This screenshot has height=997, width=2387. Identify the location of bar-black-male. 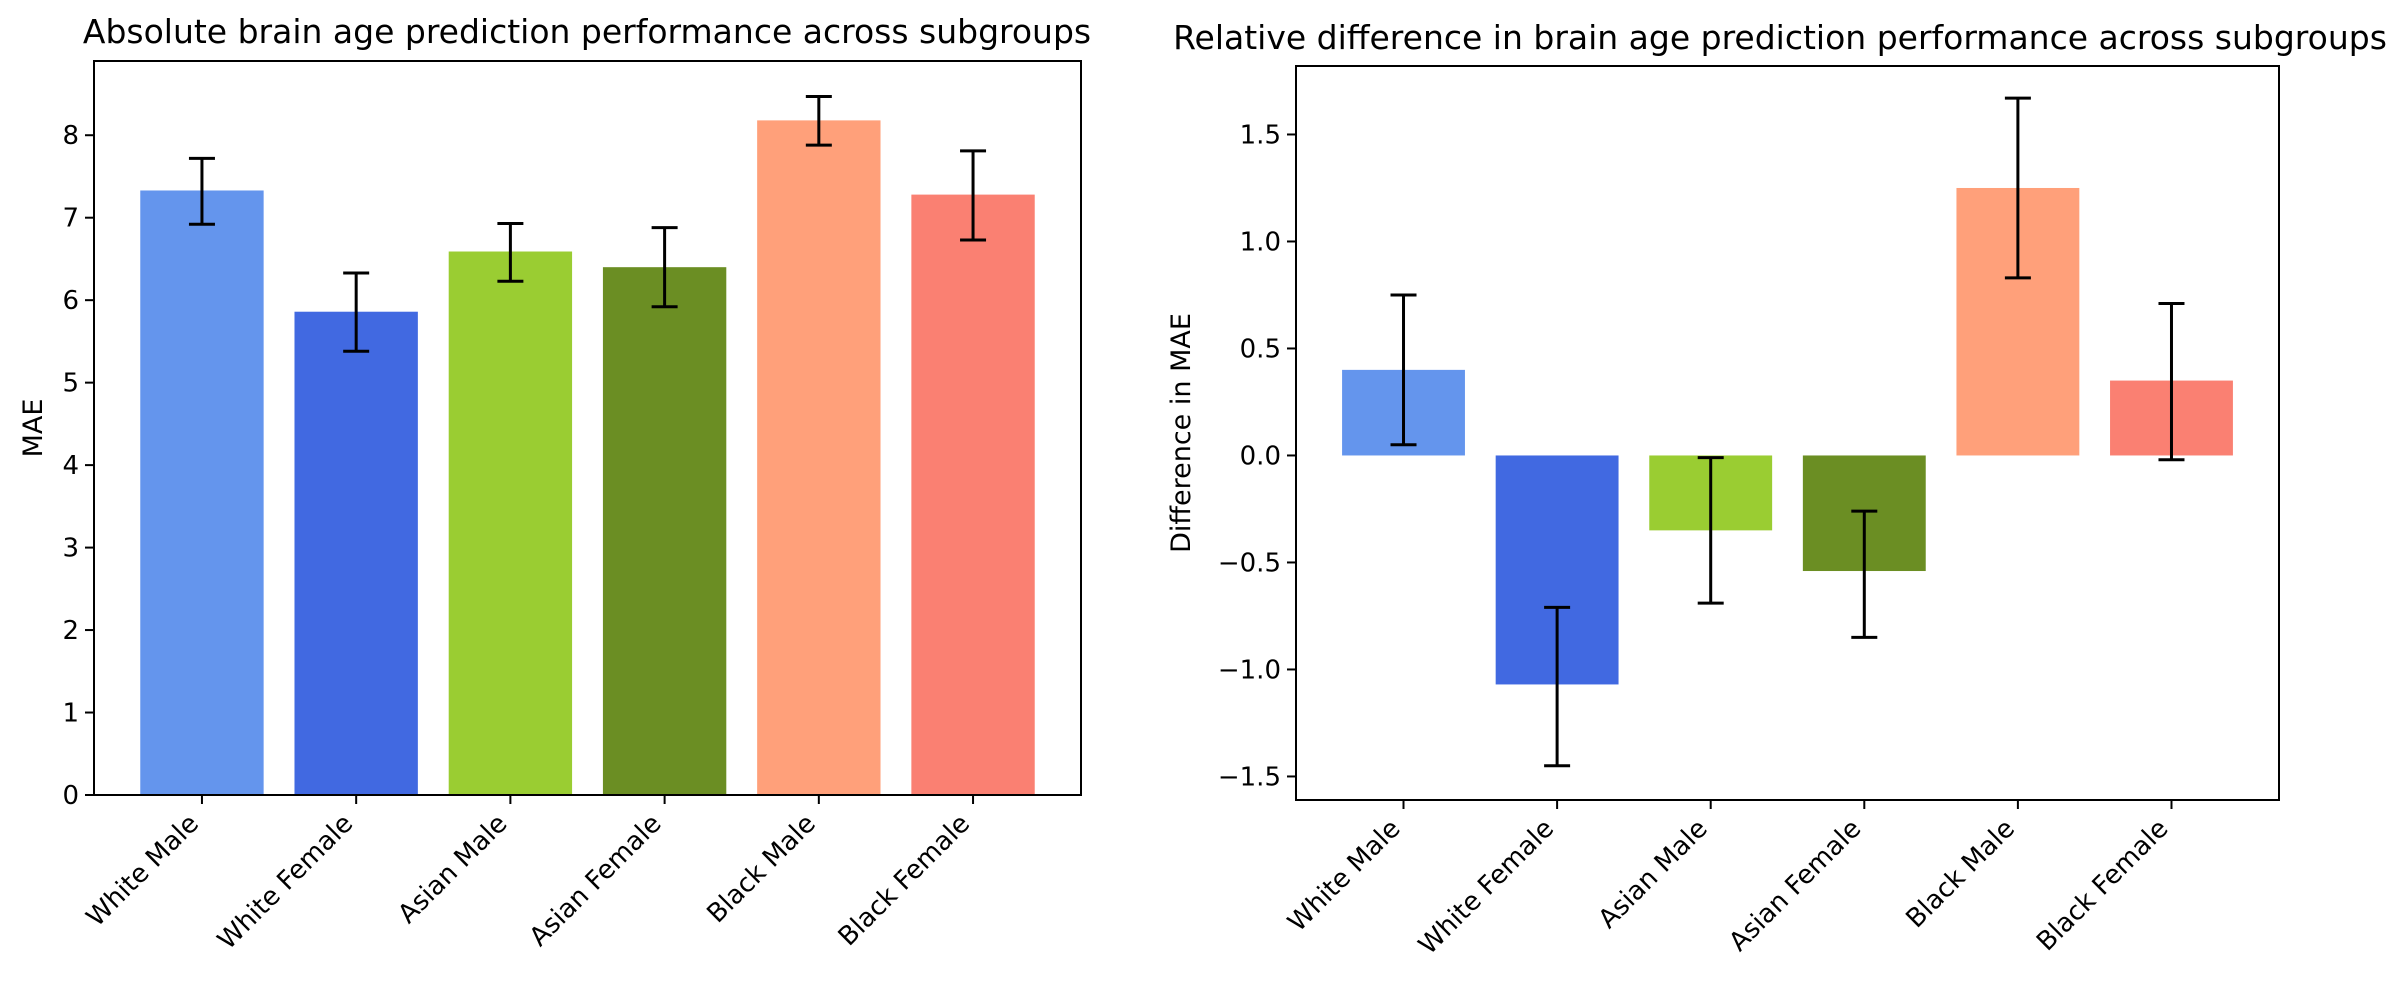
(819, 458).